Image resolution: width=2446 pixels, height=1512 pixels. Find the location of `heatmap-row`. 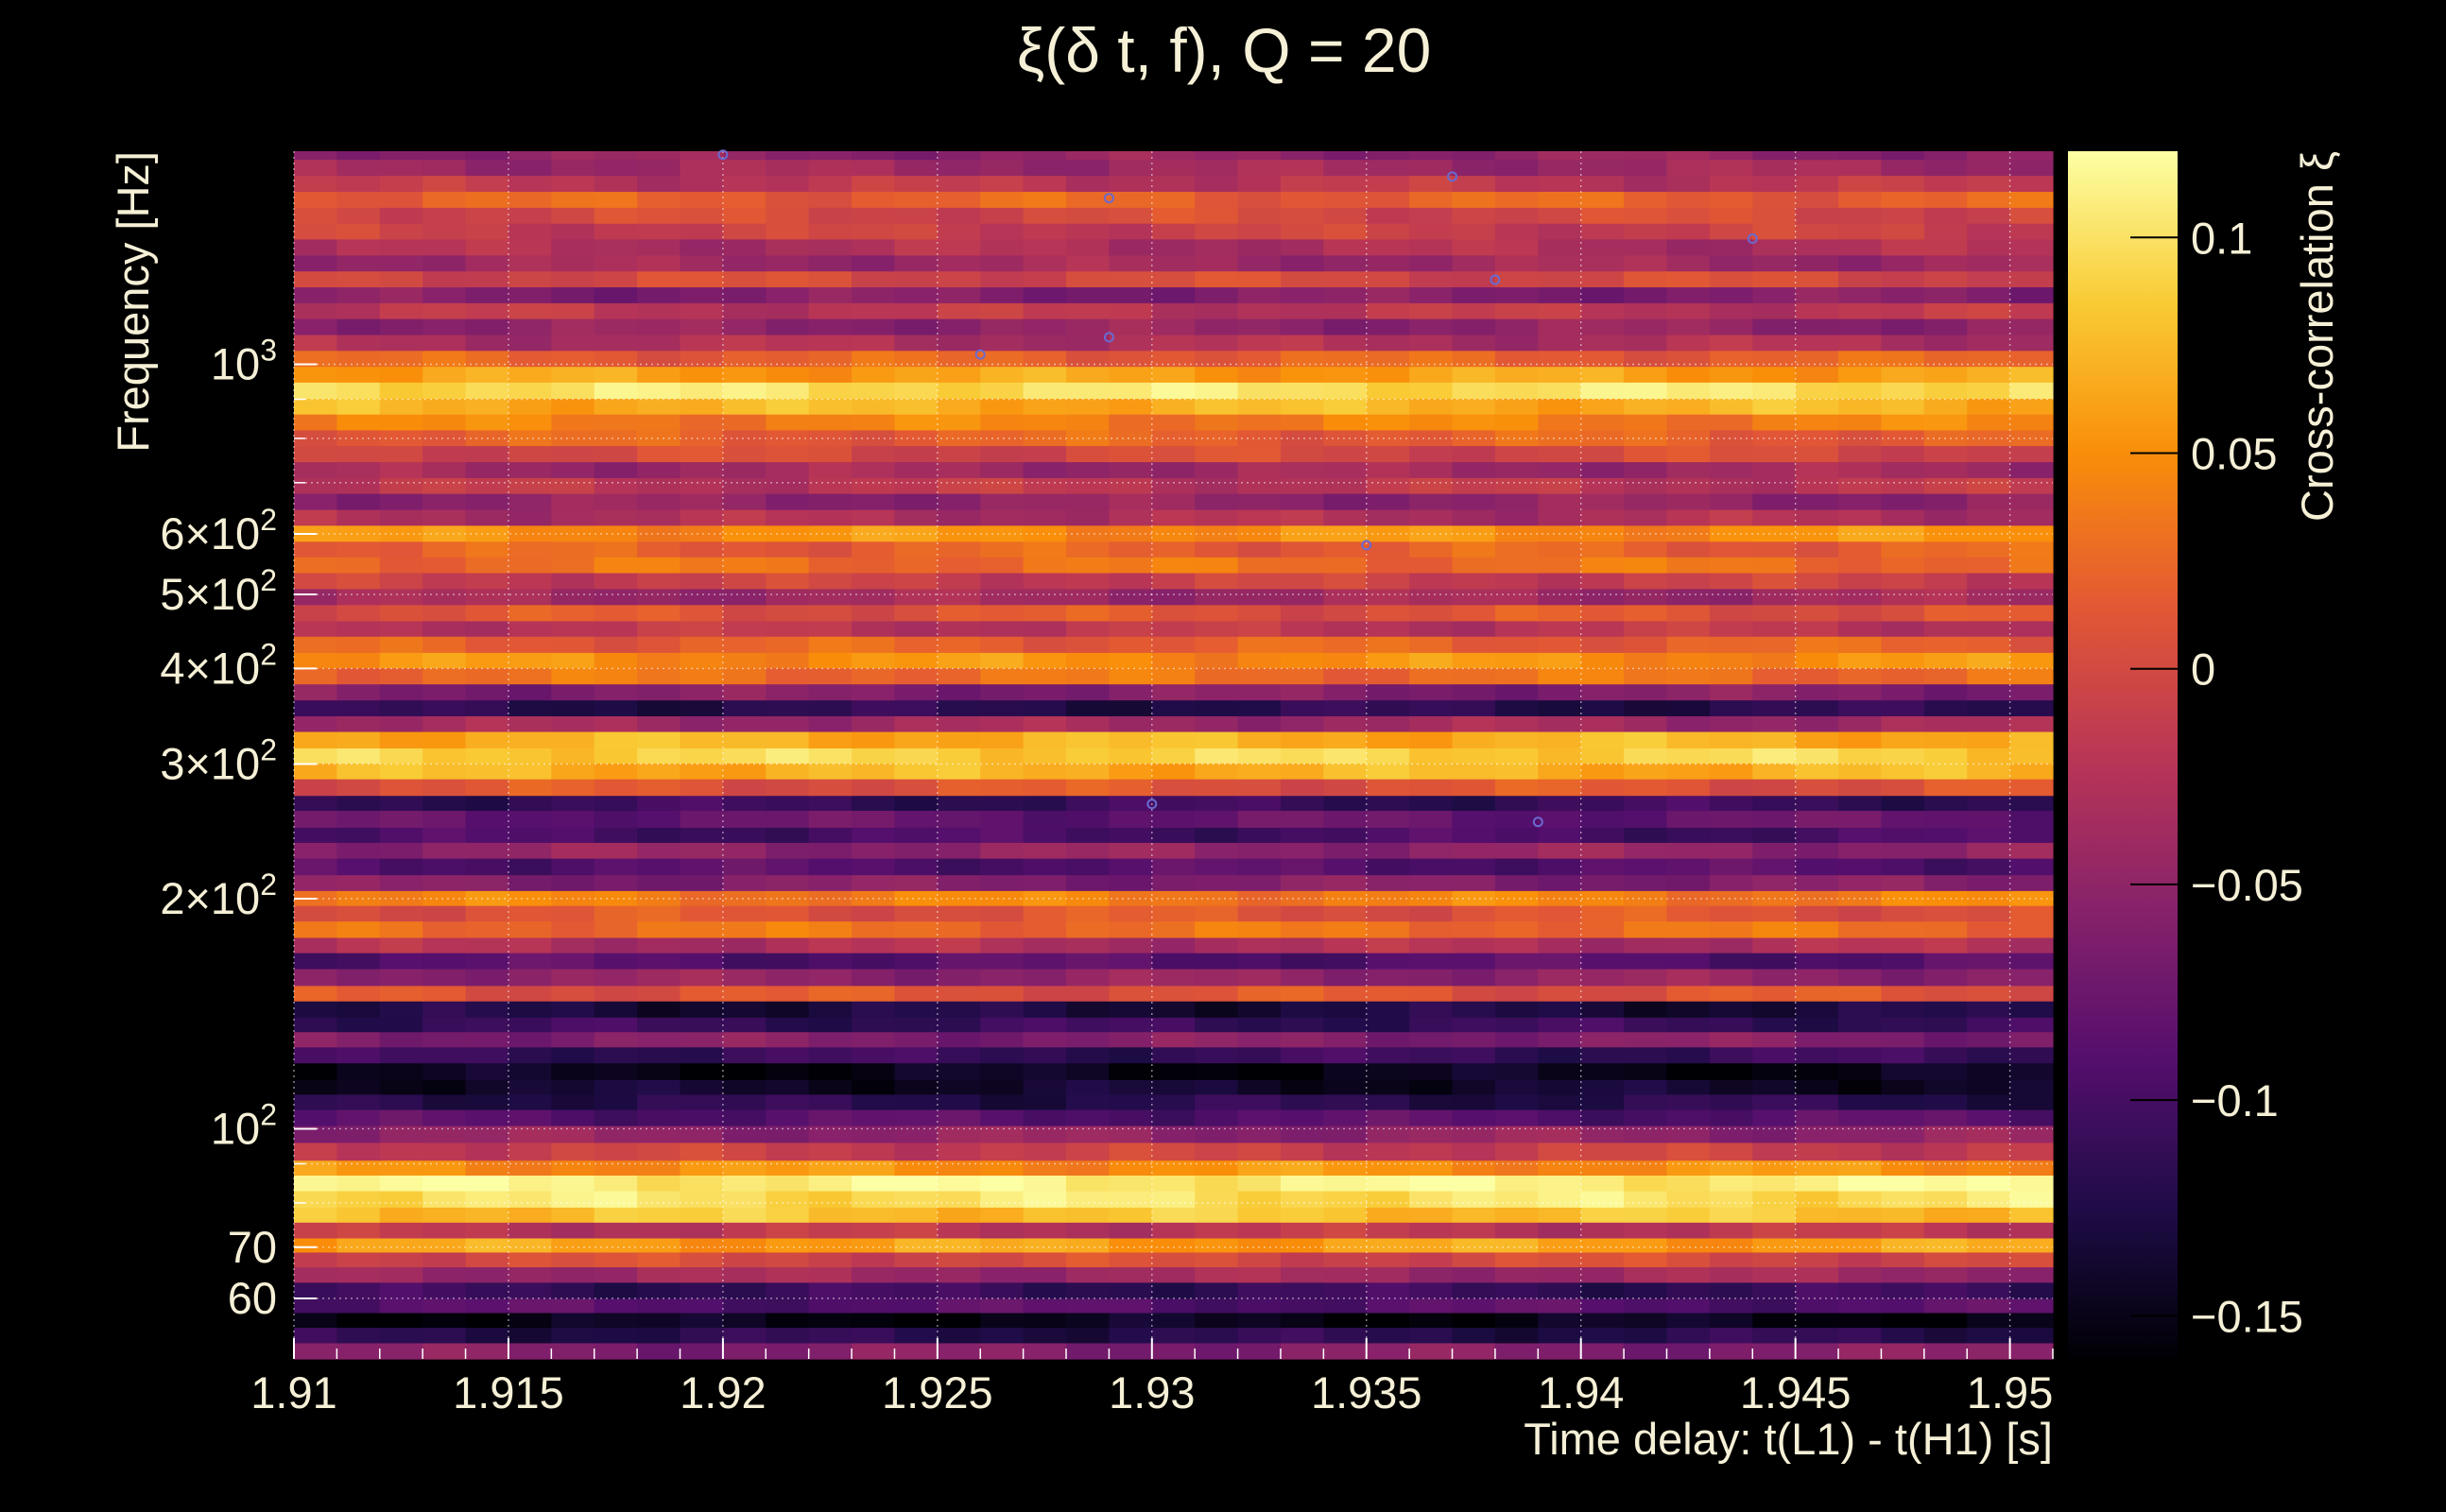

heatmap-row is located at coordinates (1174, 1134).